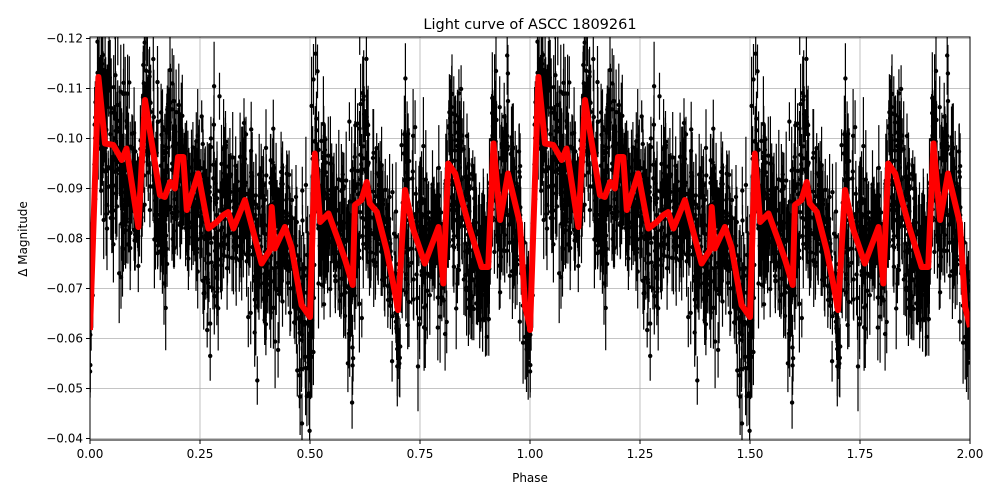 The height and width of the screenshot is (500, 1000). Describe the element at coordinates (310, 454) in the screenshot. I see `x-tick-label: 0.50` at that location.